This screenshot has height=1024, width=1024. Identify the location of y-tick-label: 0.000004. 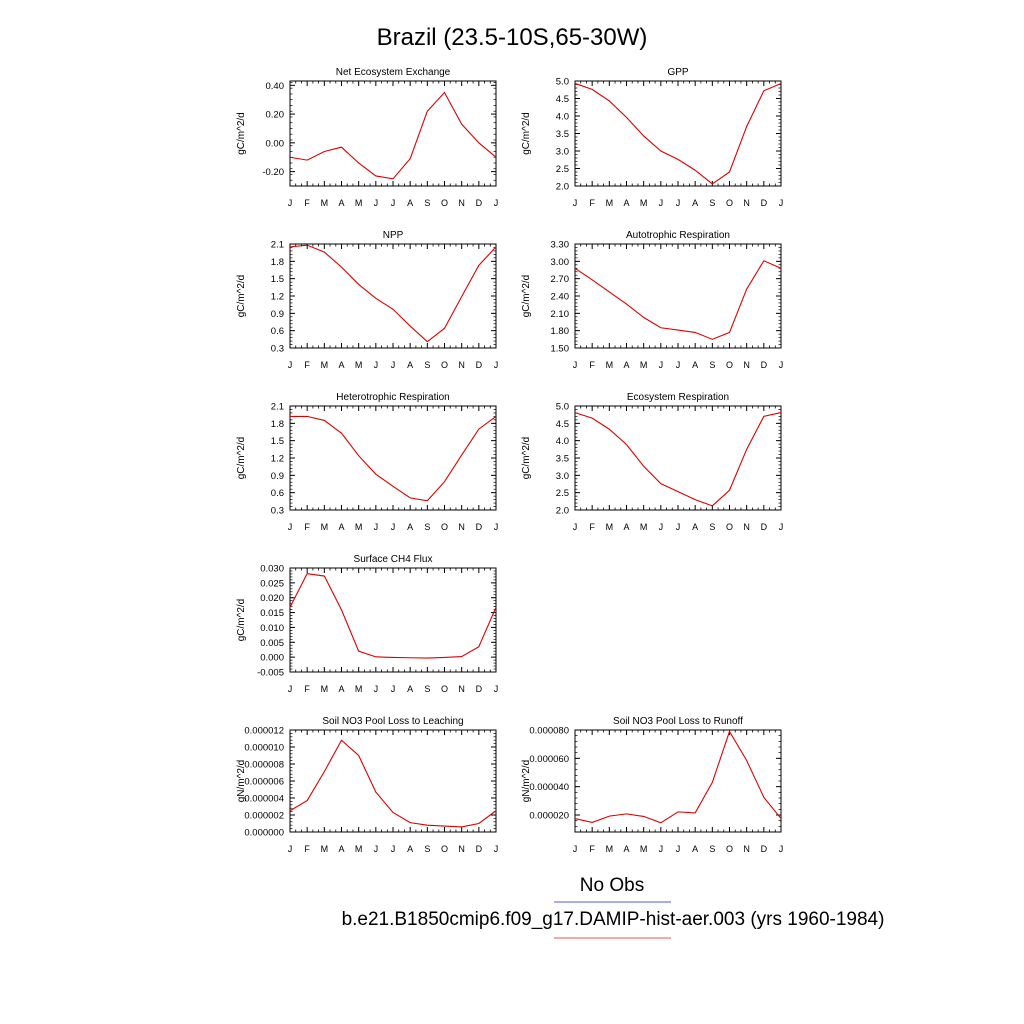
(264, 799).